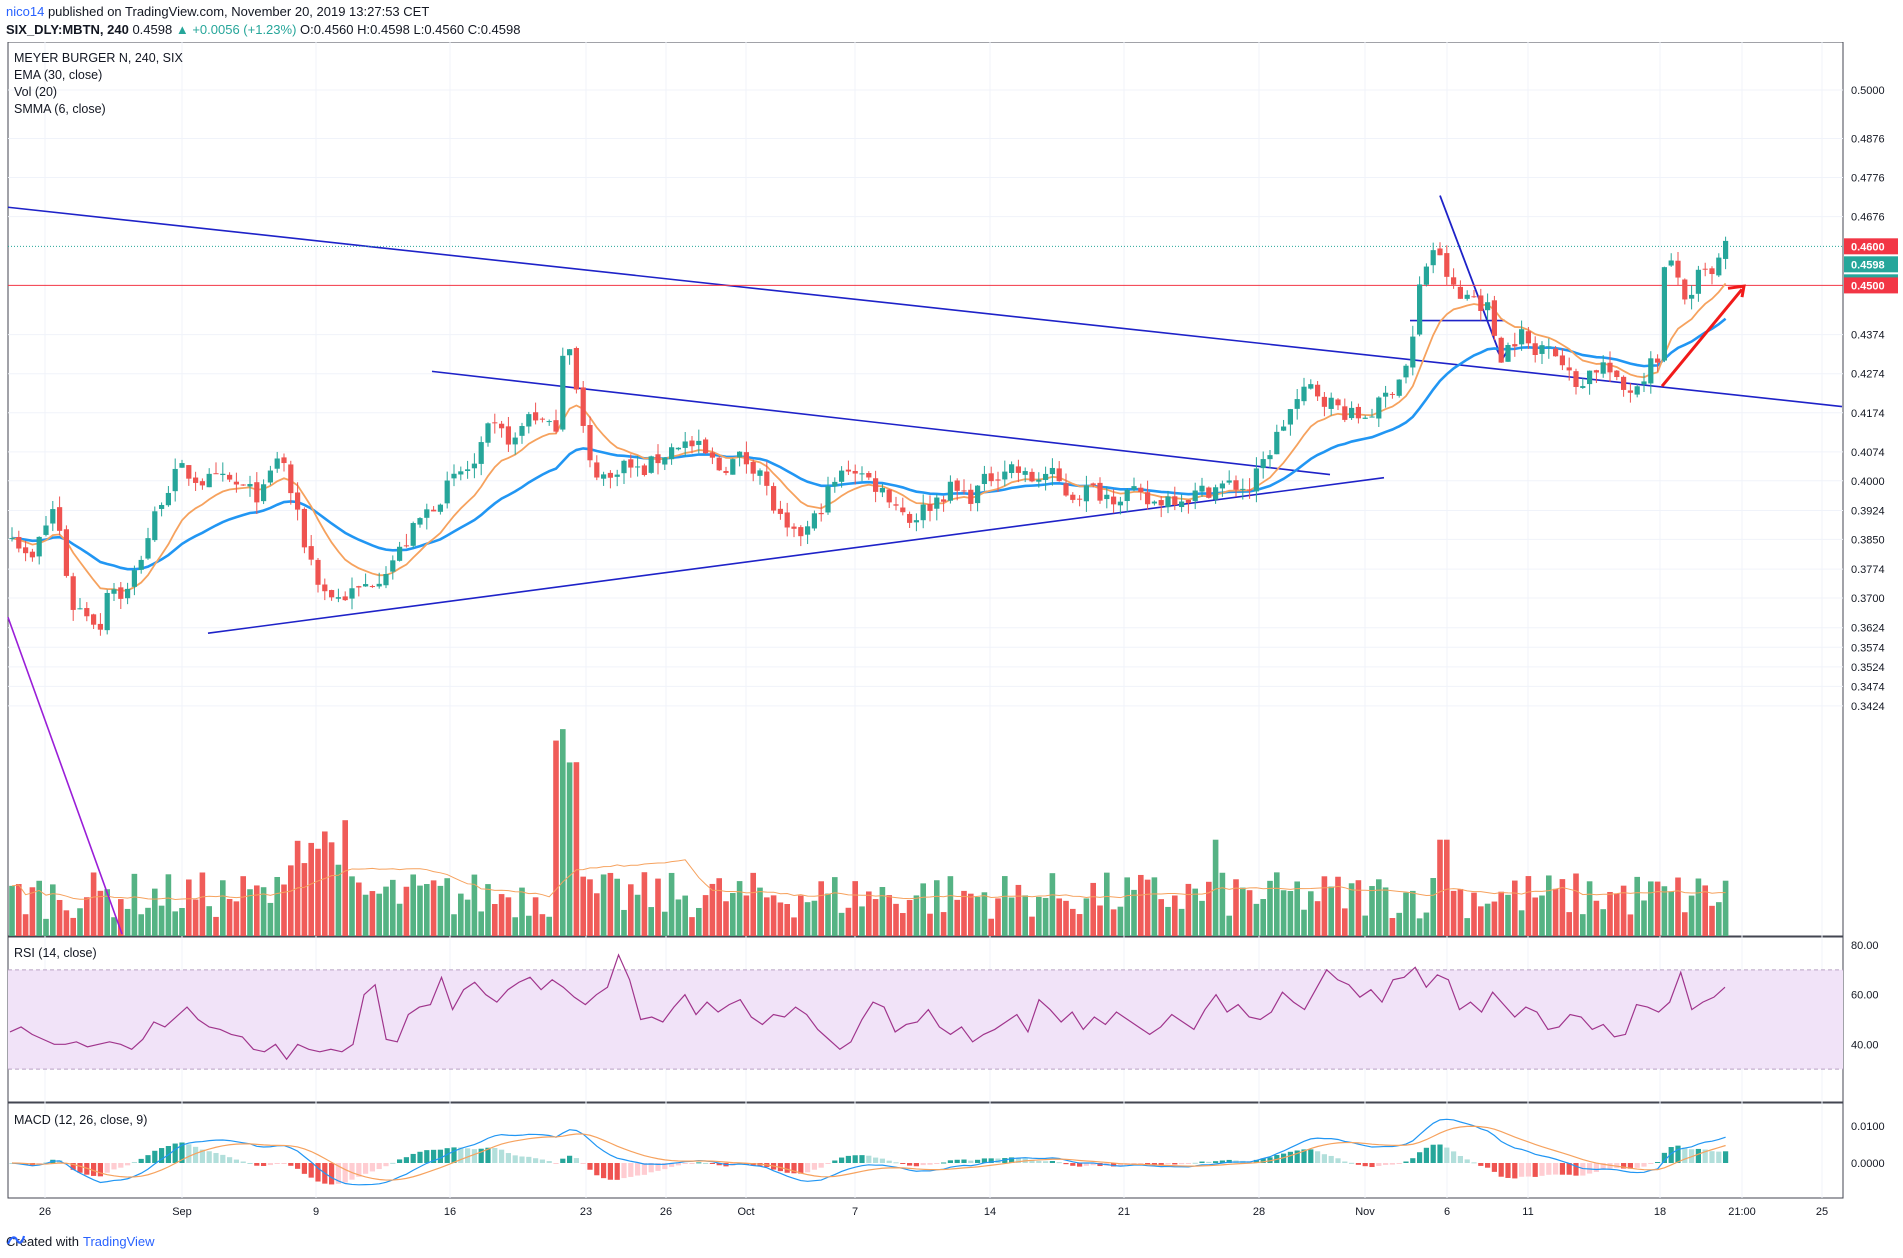 Image resolution: width=1903 pixels, height=1258 pixels. What do you see at coordinates (60, 109) in the screenshot?
I see `legend-smma: SMMA (6, close)` at bounding box center [60, 109].